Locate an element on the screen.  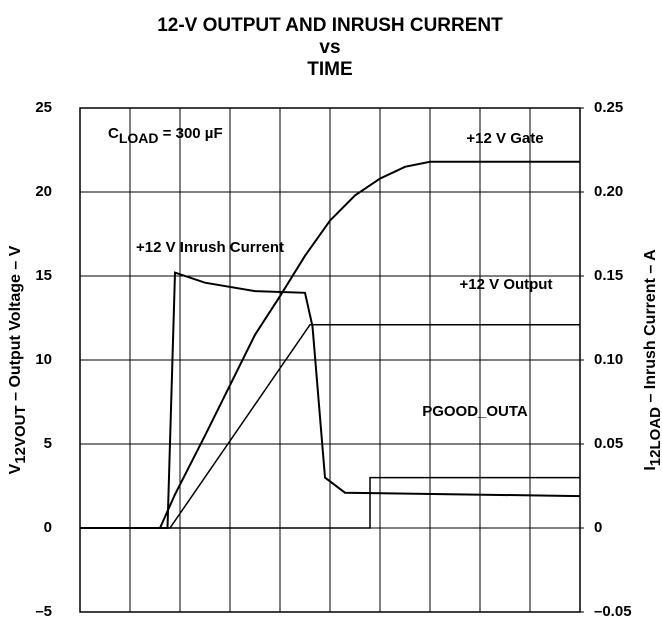
series-label: PGOOD_OUTA is located at coordinates (475, 411).